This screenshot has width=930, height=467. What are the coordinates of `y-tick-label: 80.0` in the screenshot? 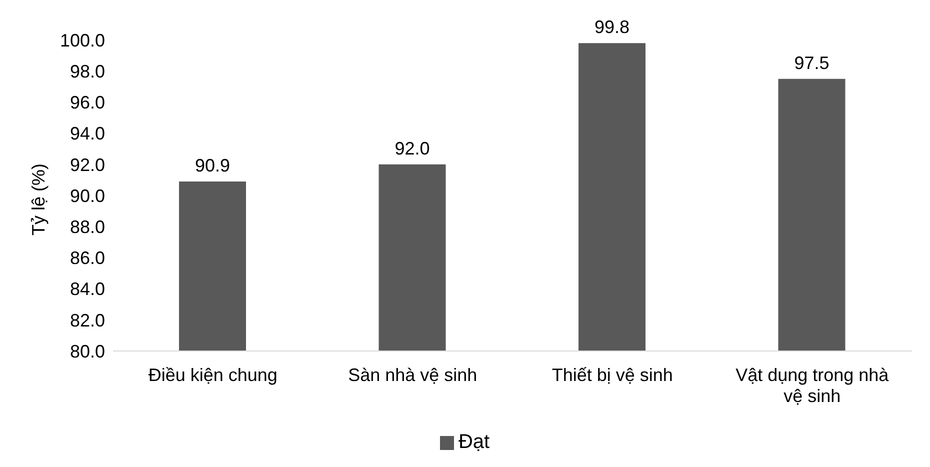 It's located at (87, 351).